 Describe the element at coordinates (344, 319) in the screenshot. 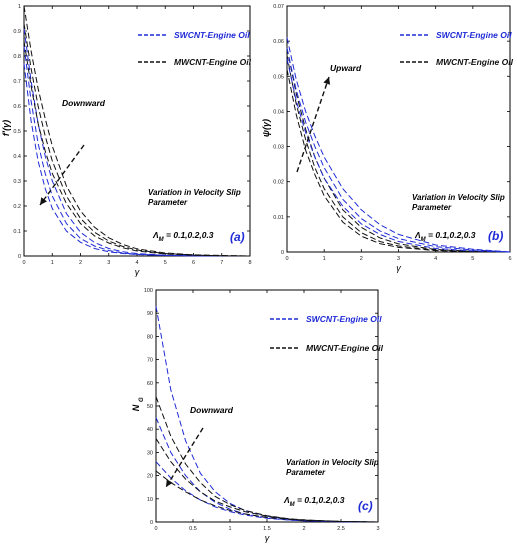

I see `legend-label-sw-c: SWCNT-Engine Oil` at that location.